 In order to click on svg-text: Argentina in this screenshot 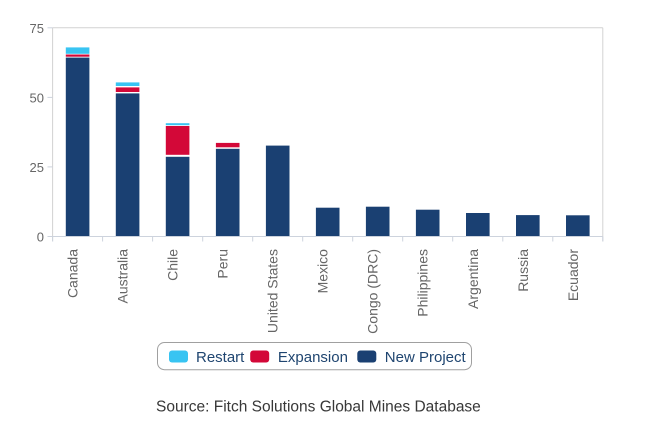, I will do `click(473, 279)`.